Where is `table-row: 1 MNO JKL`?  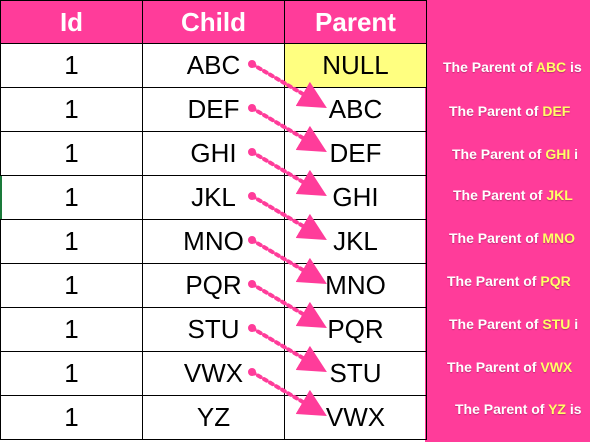
table-row: 1 MNO JKL is located at coordinates (213, 241).